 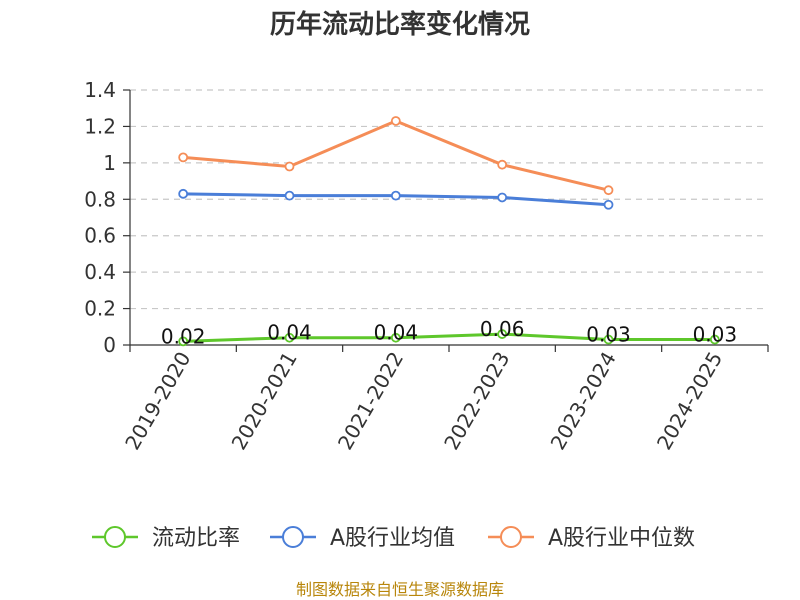 What do you see at coordinates (400, 24) in the screenshot?
I see `chart-title: 历年流动比率变化情况` at bounding box center [400, 24].